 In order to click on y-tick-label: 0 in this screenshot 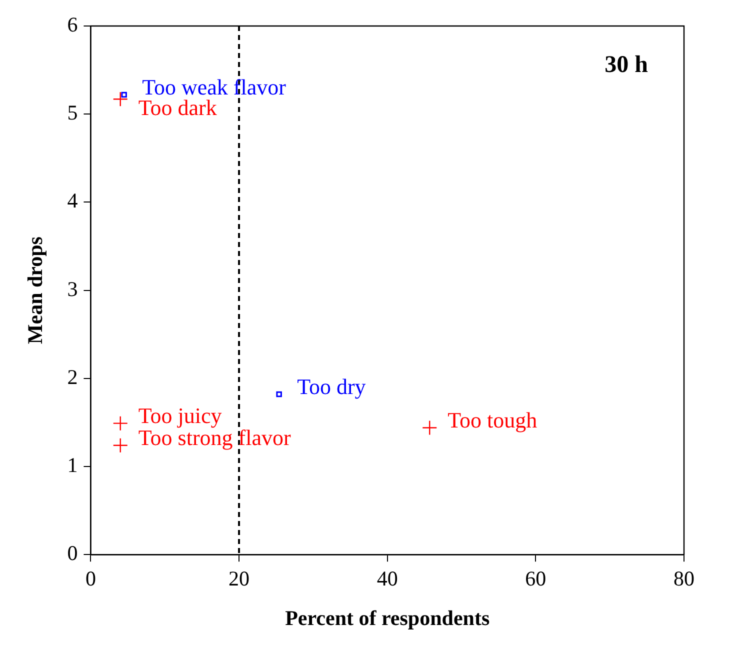, I will do `click(72, 553)`.